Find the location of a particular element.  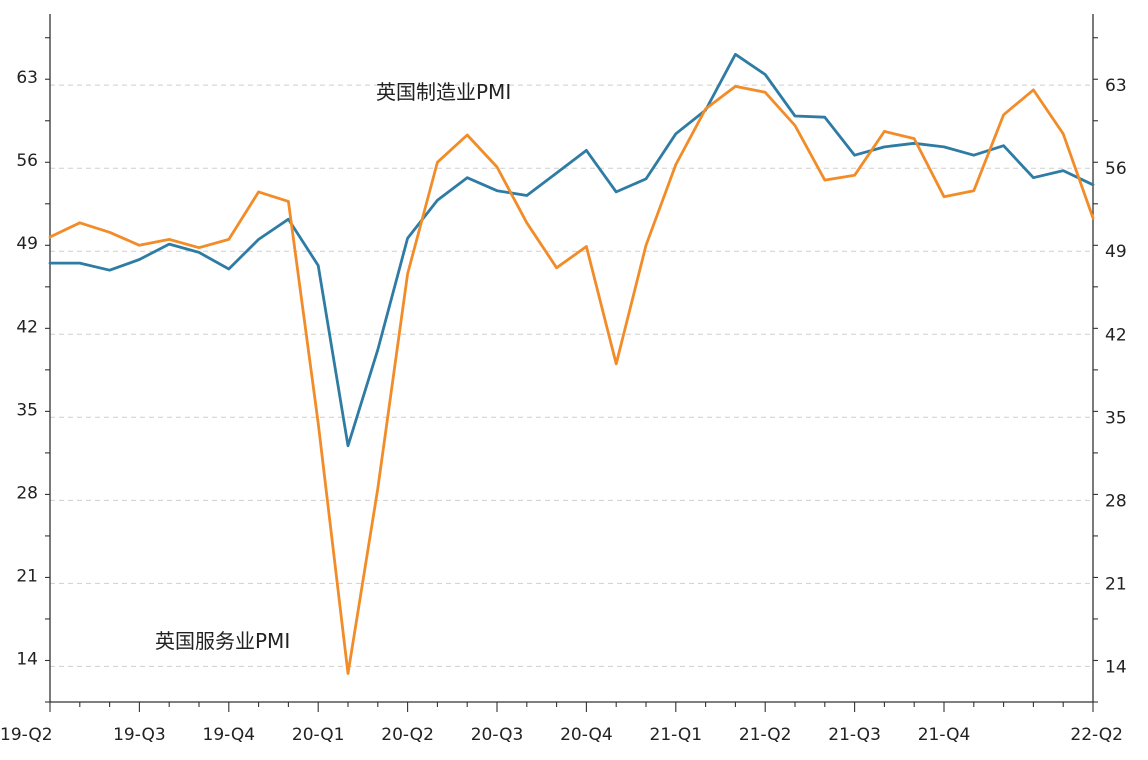

y-tick-label-left: 28 is located at coordinates (27, 493).